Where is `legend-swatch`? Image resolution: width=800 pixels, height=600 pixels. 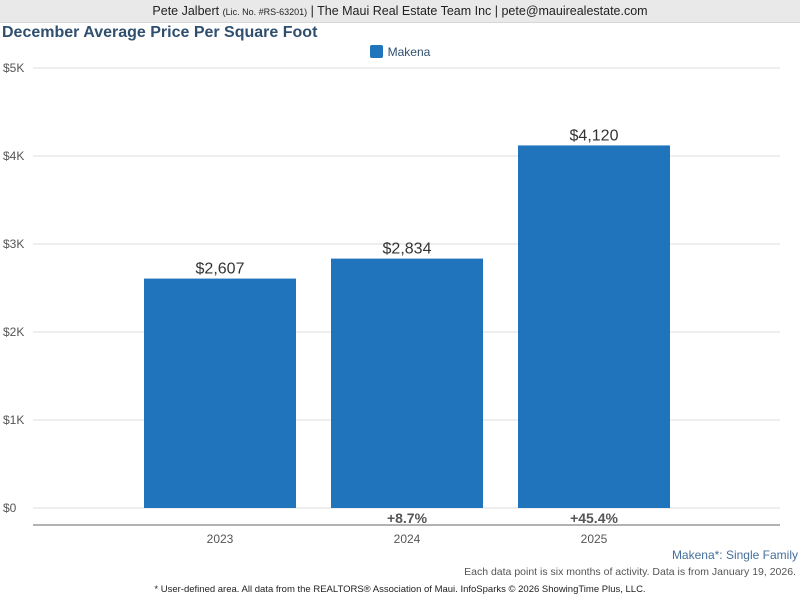 legend-swatch is located at coordinates (376, 51).